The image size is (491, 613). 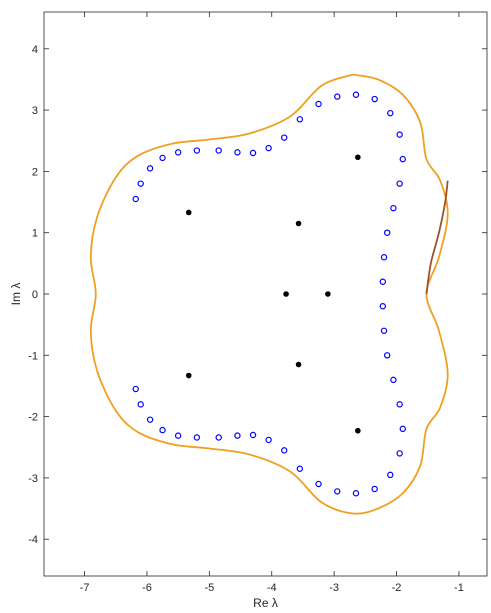 What do you see at coordinates (334, 588) in the screenshot?
I see `x-tick-label: -3` at bounding box center [334, 588].